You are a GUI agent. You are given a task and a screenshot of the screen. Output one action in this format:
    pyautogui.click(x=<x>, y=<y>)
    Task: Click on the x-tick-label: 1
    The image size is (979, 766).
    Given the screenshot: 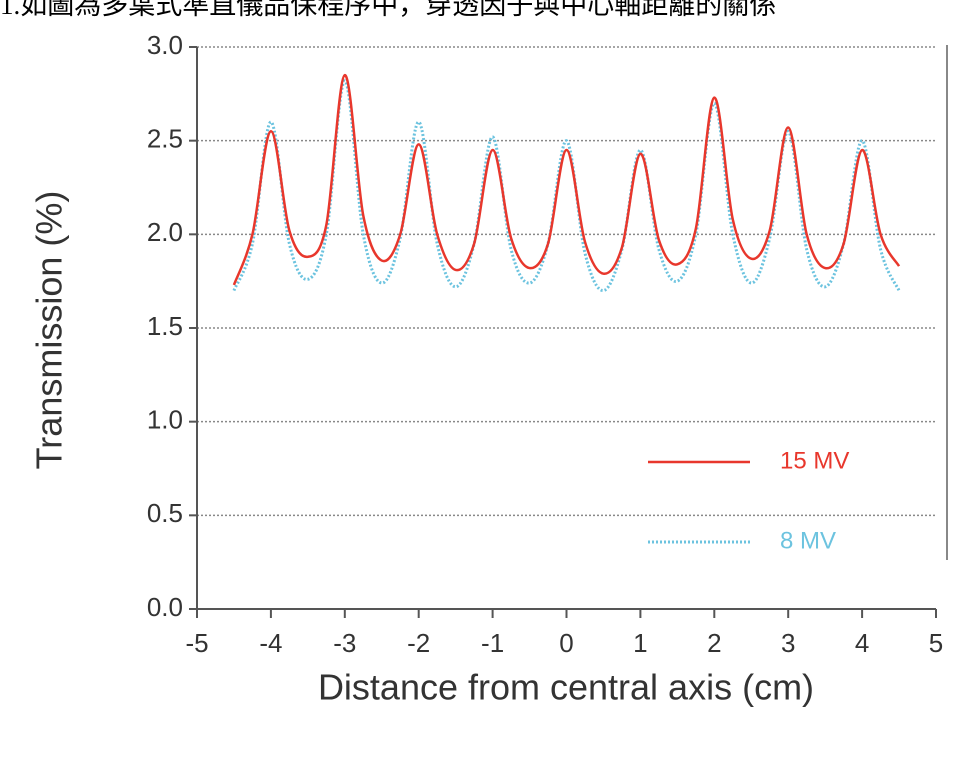 What is the action you would take?
    pyautogui.click(x=640, y=643)
    